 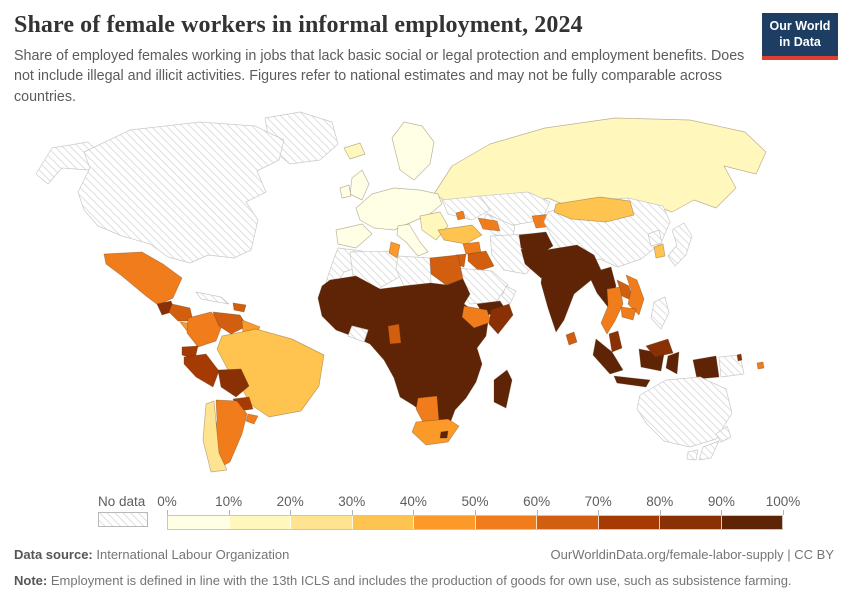 What do you see at coordinates (723, 434) in the screenshot?
I see `region-new-zealand-north` at bounding box center [723, 434].